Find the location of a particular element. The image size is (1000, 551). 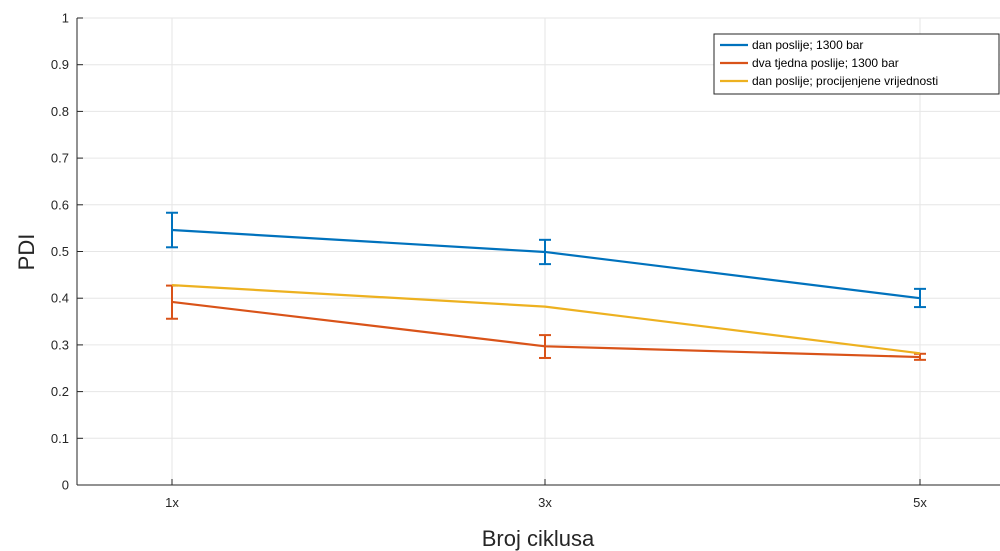

y-axis-title: PDI is located at coordinates (26, 252).